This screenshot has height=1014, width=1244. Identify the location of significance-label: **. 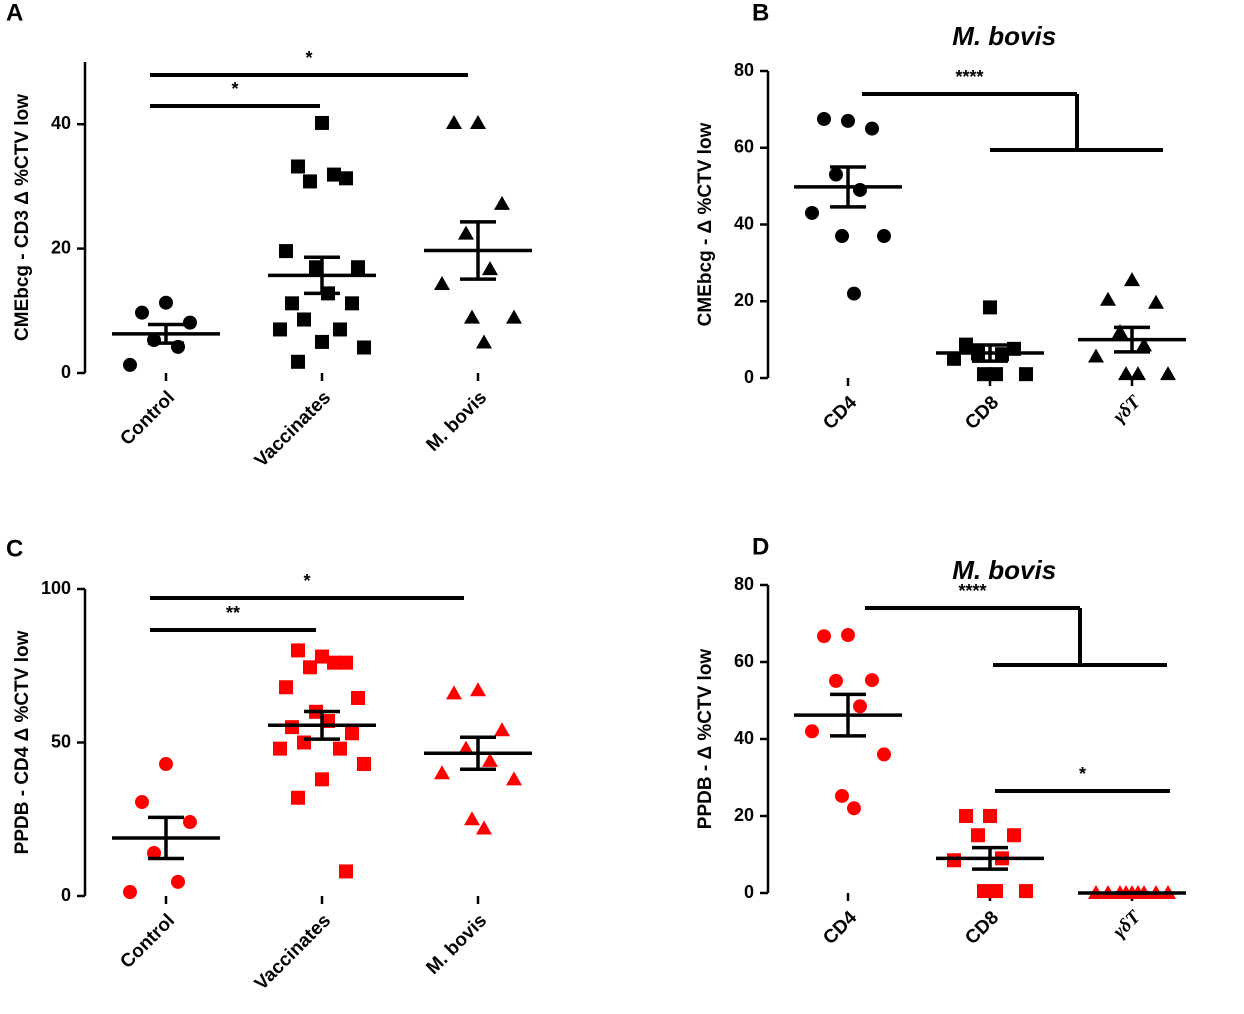
(233, 613).